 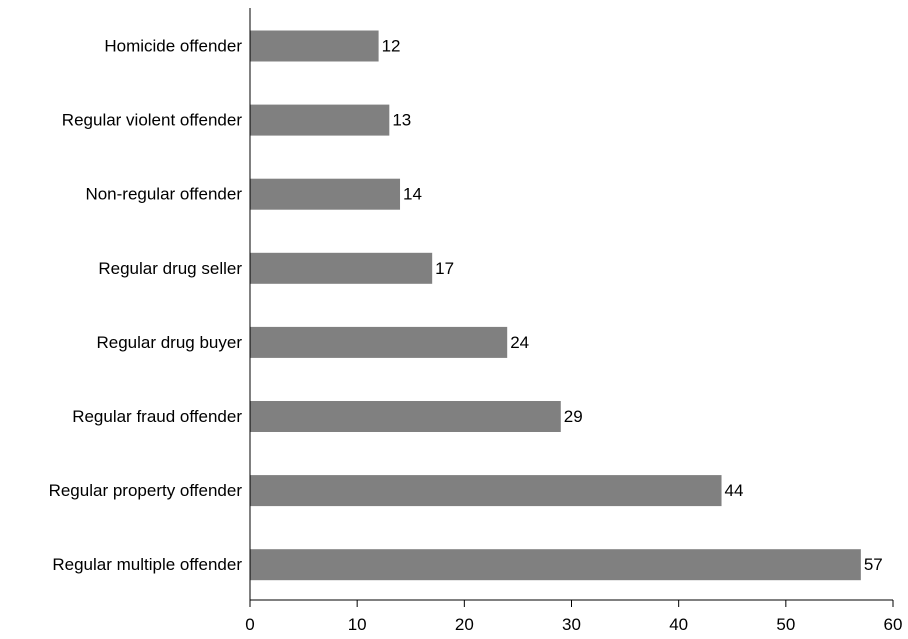 I want to click on data-label: 17, so click(x=444, y=268).